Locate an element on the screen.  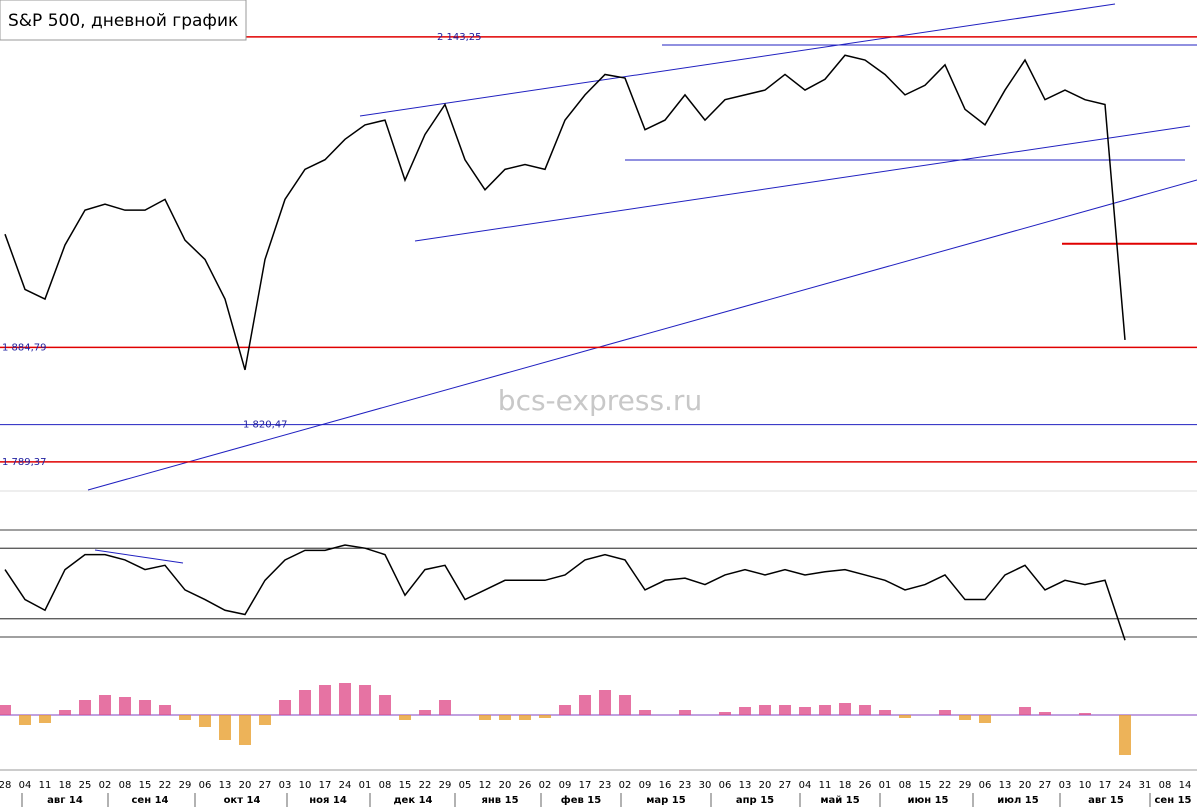
x-tick-label: 09 is located at coordinates (645, 785).